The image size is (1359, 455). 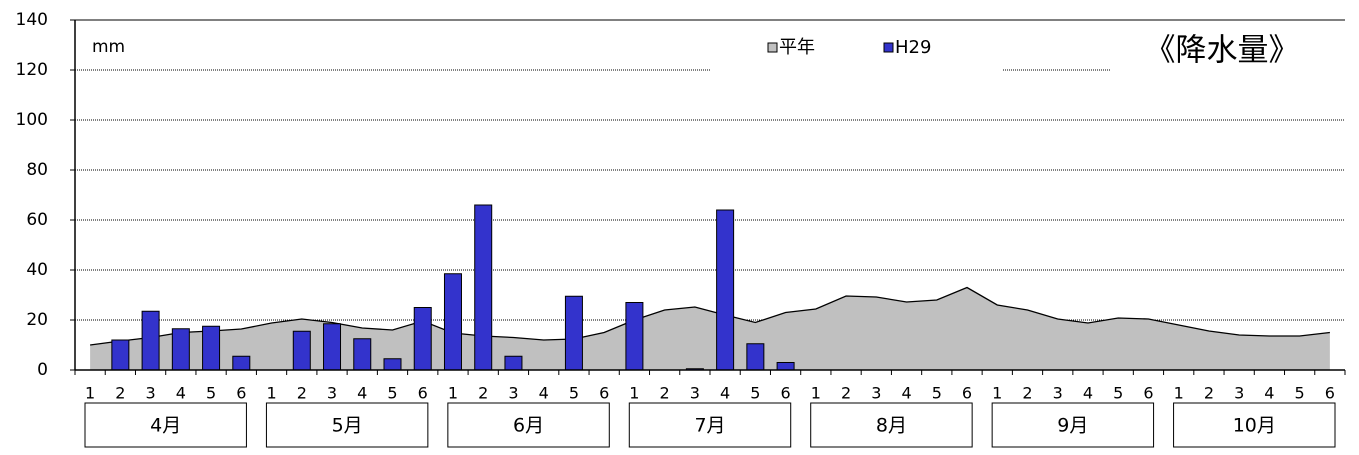 What do you see at coordinates (913, 47) in the screenshot?
I see `legend-label: H29` at bounding box center [913, 47].